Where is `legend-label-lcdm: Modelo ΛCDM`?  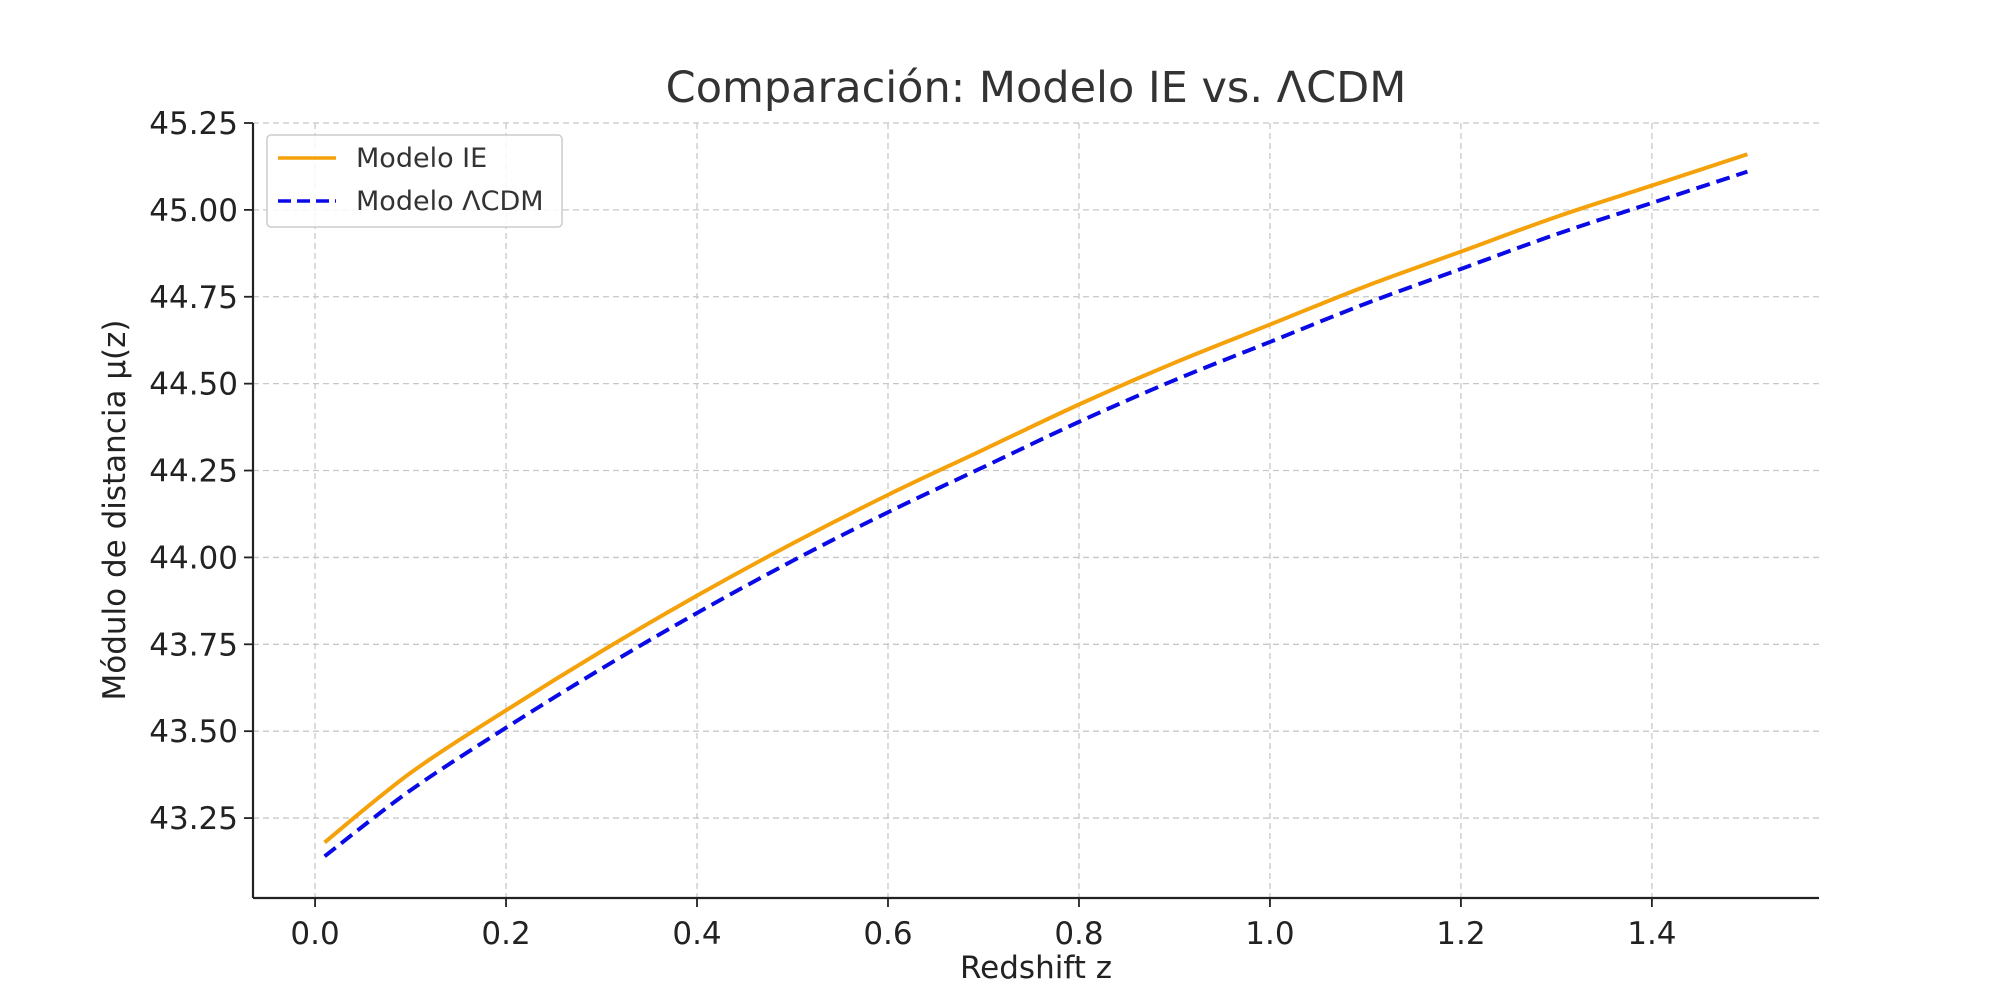
legend-label-lcdm: Modelo ΛCDM is located at coordinates (450, 201).